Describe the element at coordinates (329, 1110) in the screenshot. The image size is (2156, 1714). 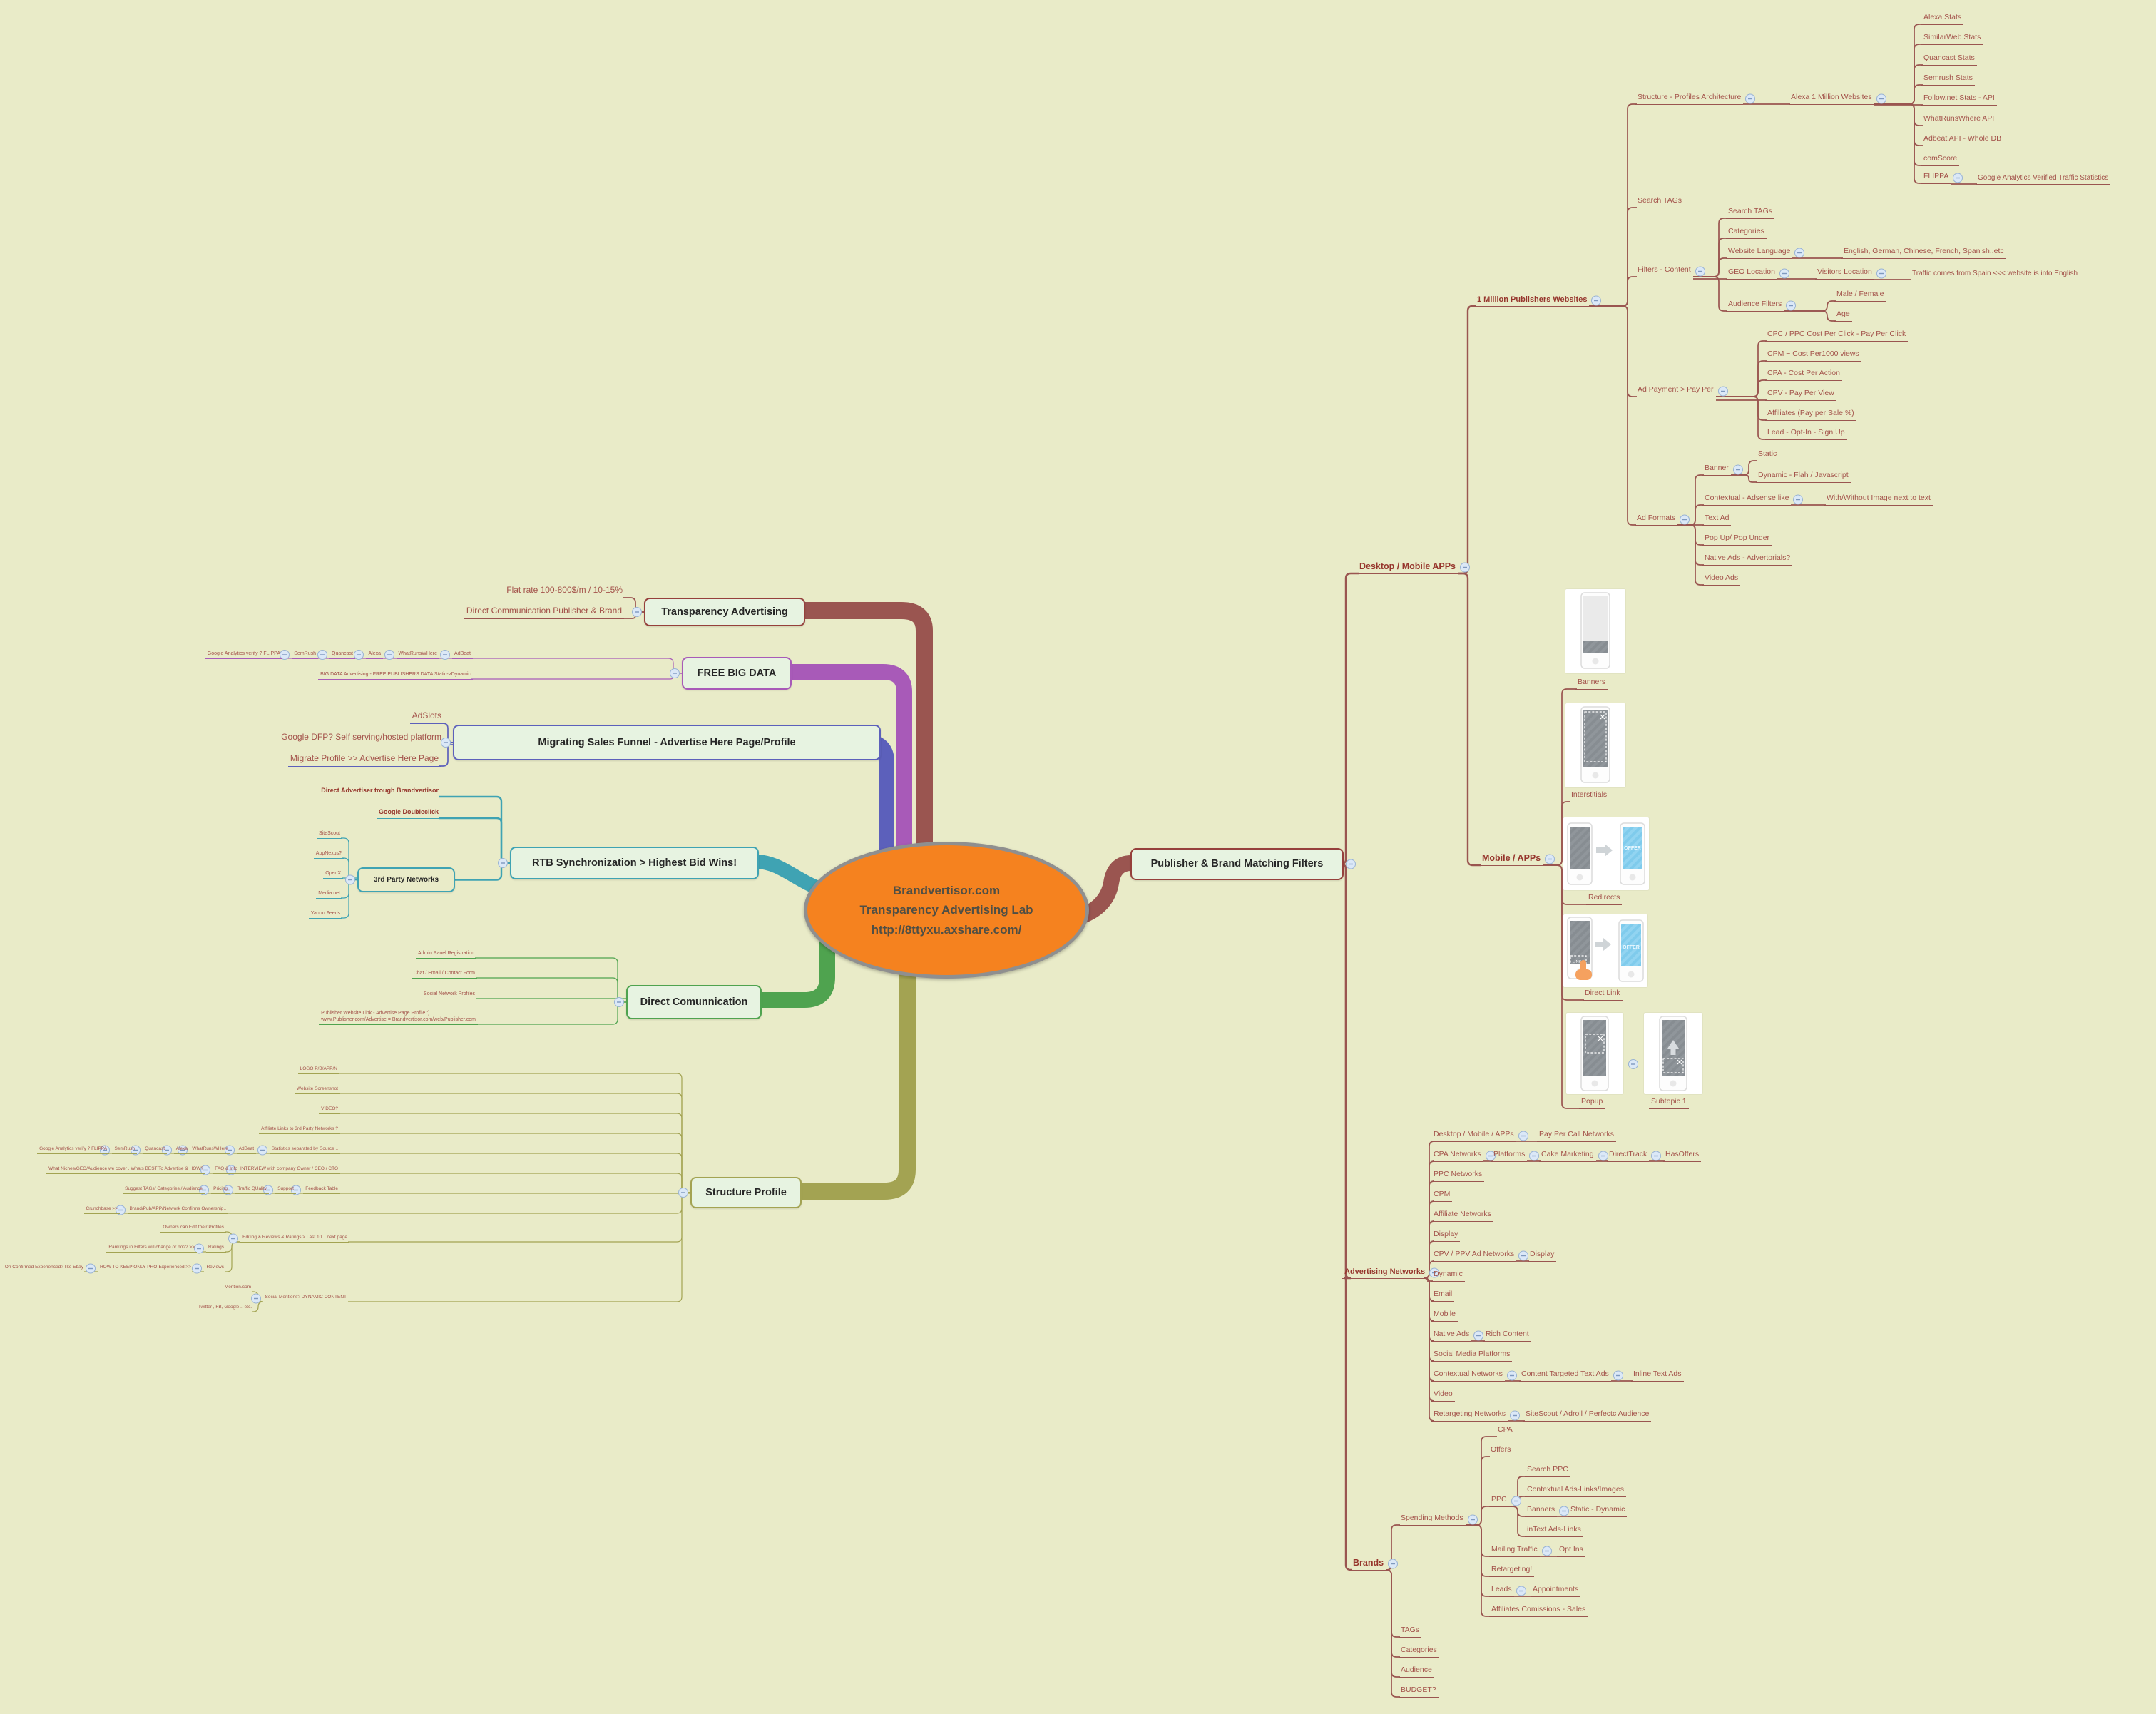
I see `video-q: VIDEO?` at that location.